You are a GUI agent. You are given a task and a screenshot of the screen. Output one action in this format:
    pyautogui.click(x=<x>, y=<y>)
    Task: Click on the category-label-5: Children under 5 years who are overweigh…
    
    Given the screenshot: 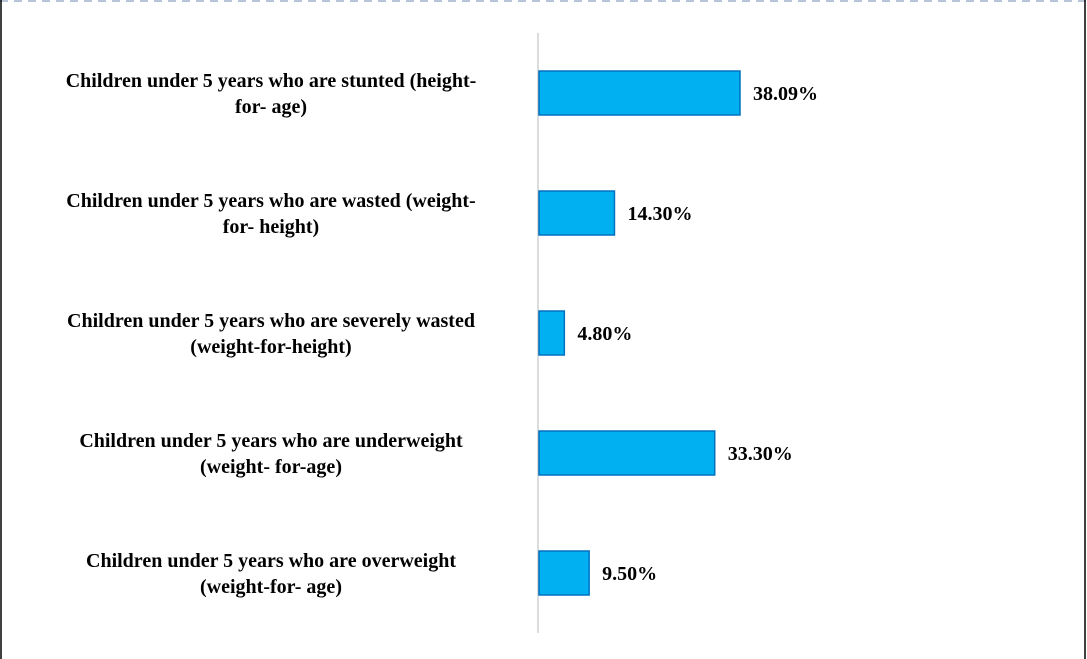 What is the action you would take?
    pyautogui.click(x=271, y=574)
    